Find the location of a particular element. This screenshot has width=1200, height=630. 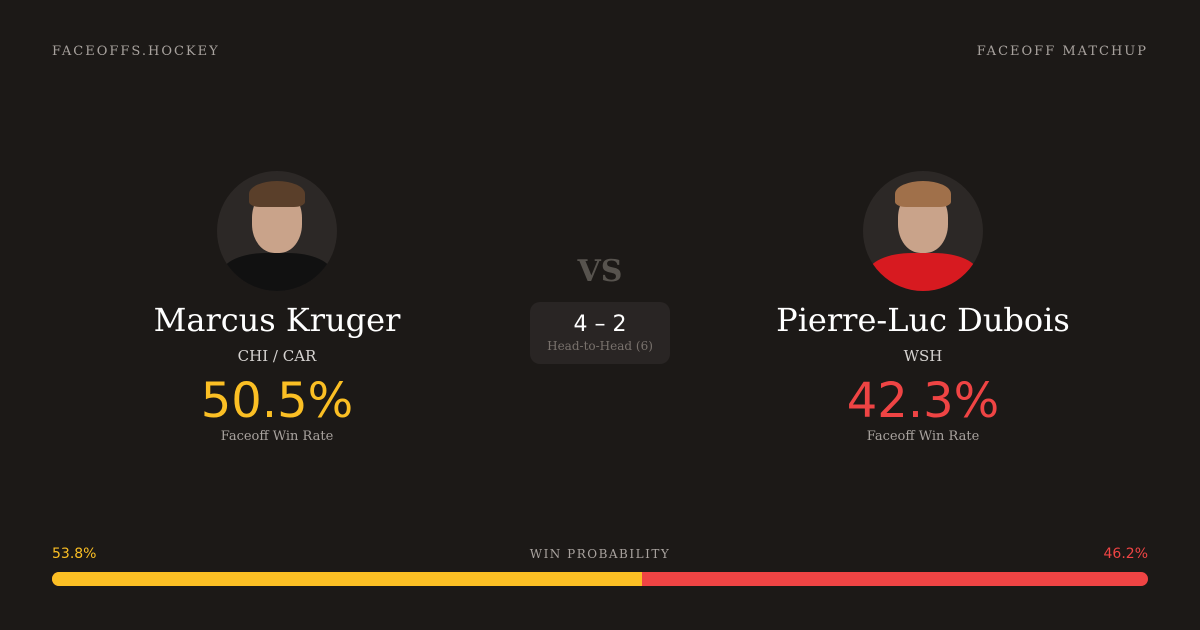

win-probability-bar is located at coordinates (600, 579).